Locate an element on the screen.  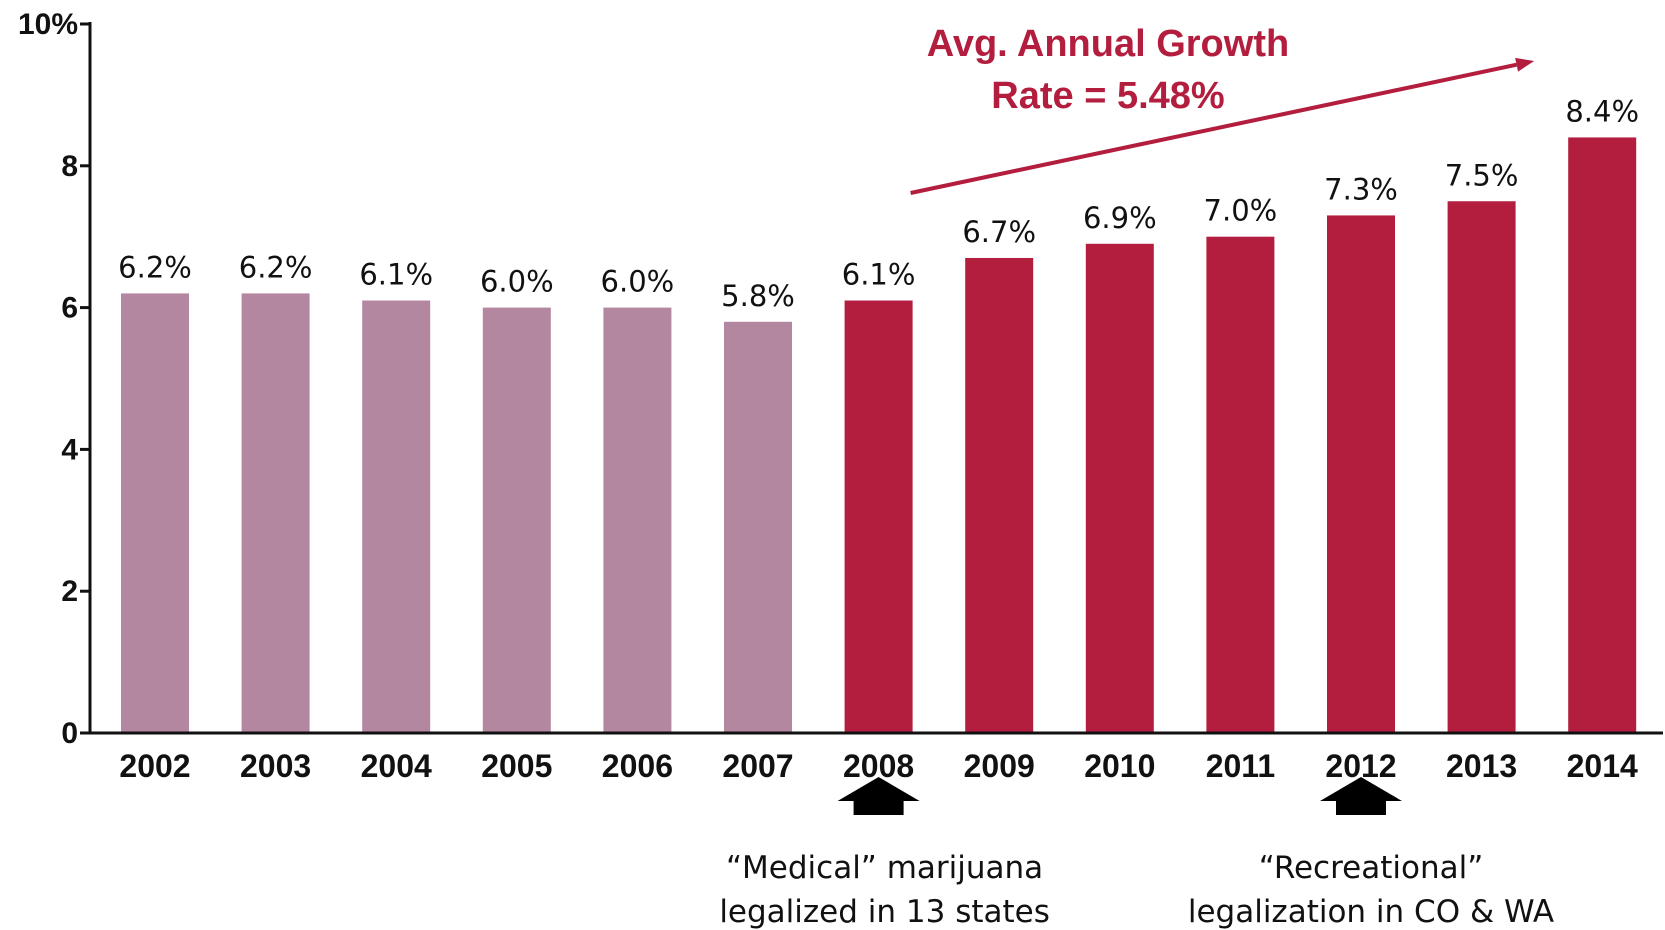
marker-medical-line2: legalized in 13 states is located at coordinates (884, 912).